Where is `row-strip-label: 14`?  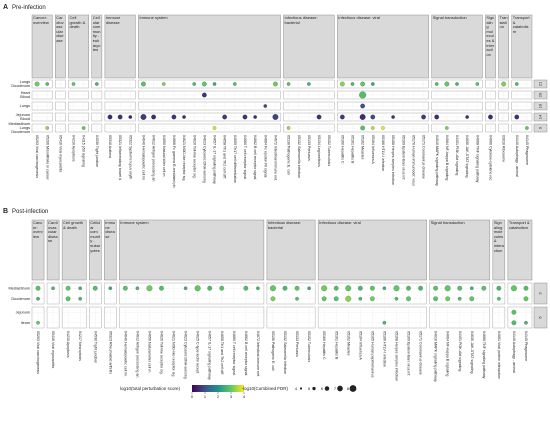 row-strip-label: 14 is located at coordinates (540, 116).